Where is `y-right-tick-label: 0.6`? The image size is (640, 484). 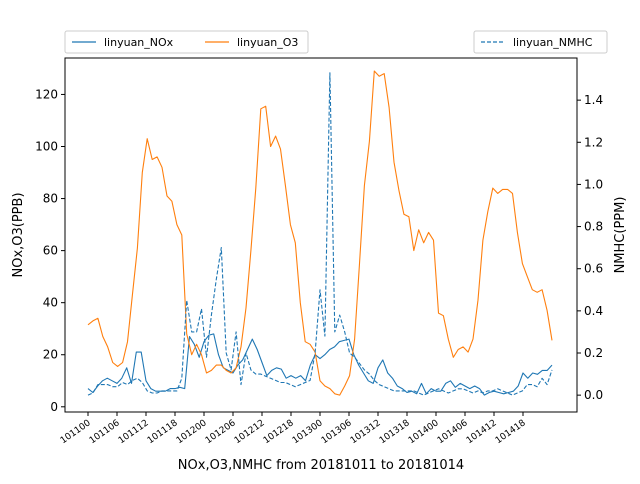
y-right-tick-label: 0.6 is located at coordinates (593, 269).